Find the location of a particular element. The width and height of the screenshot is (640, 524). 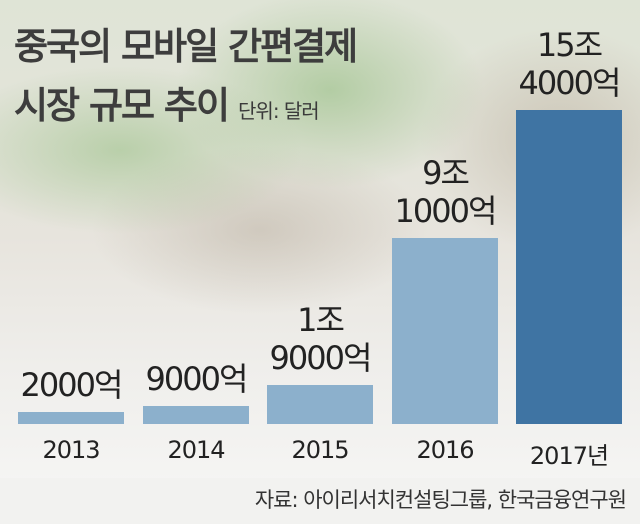

category-label-2014: 2014 is located at coordinates (196, 450).